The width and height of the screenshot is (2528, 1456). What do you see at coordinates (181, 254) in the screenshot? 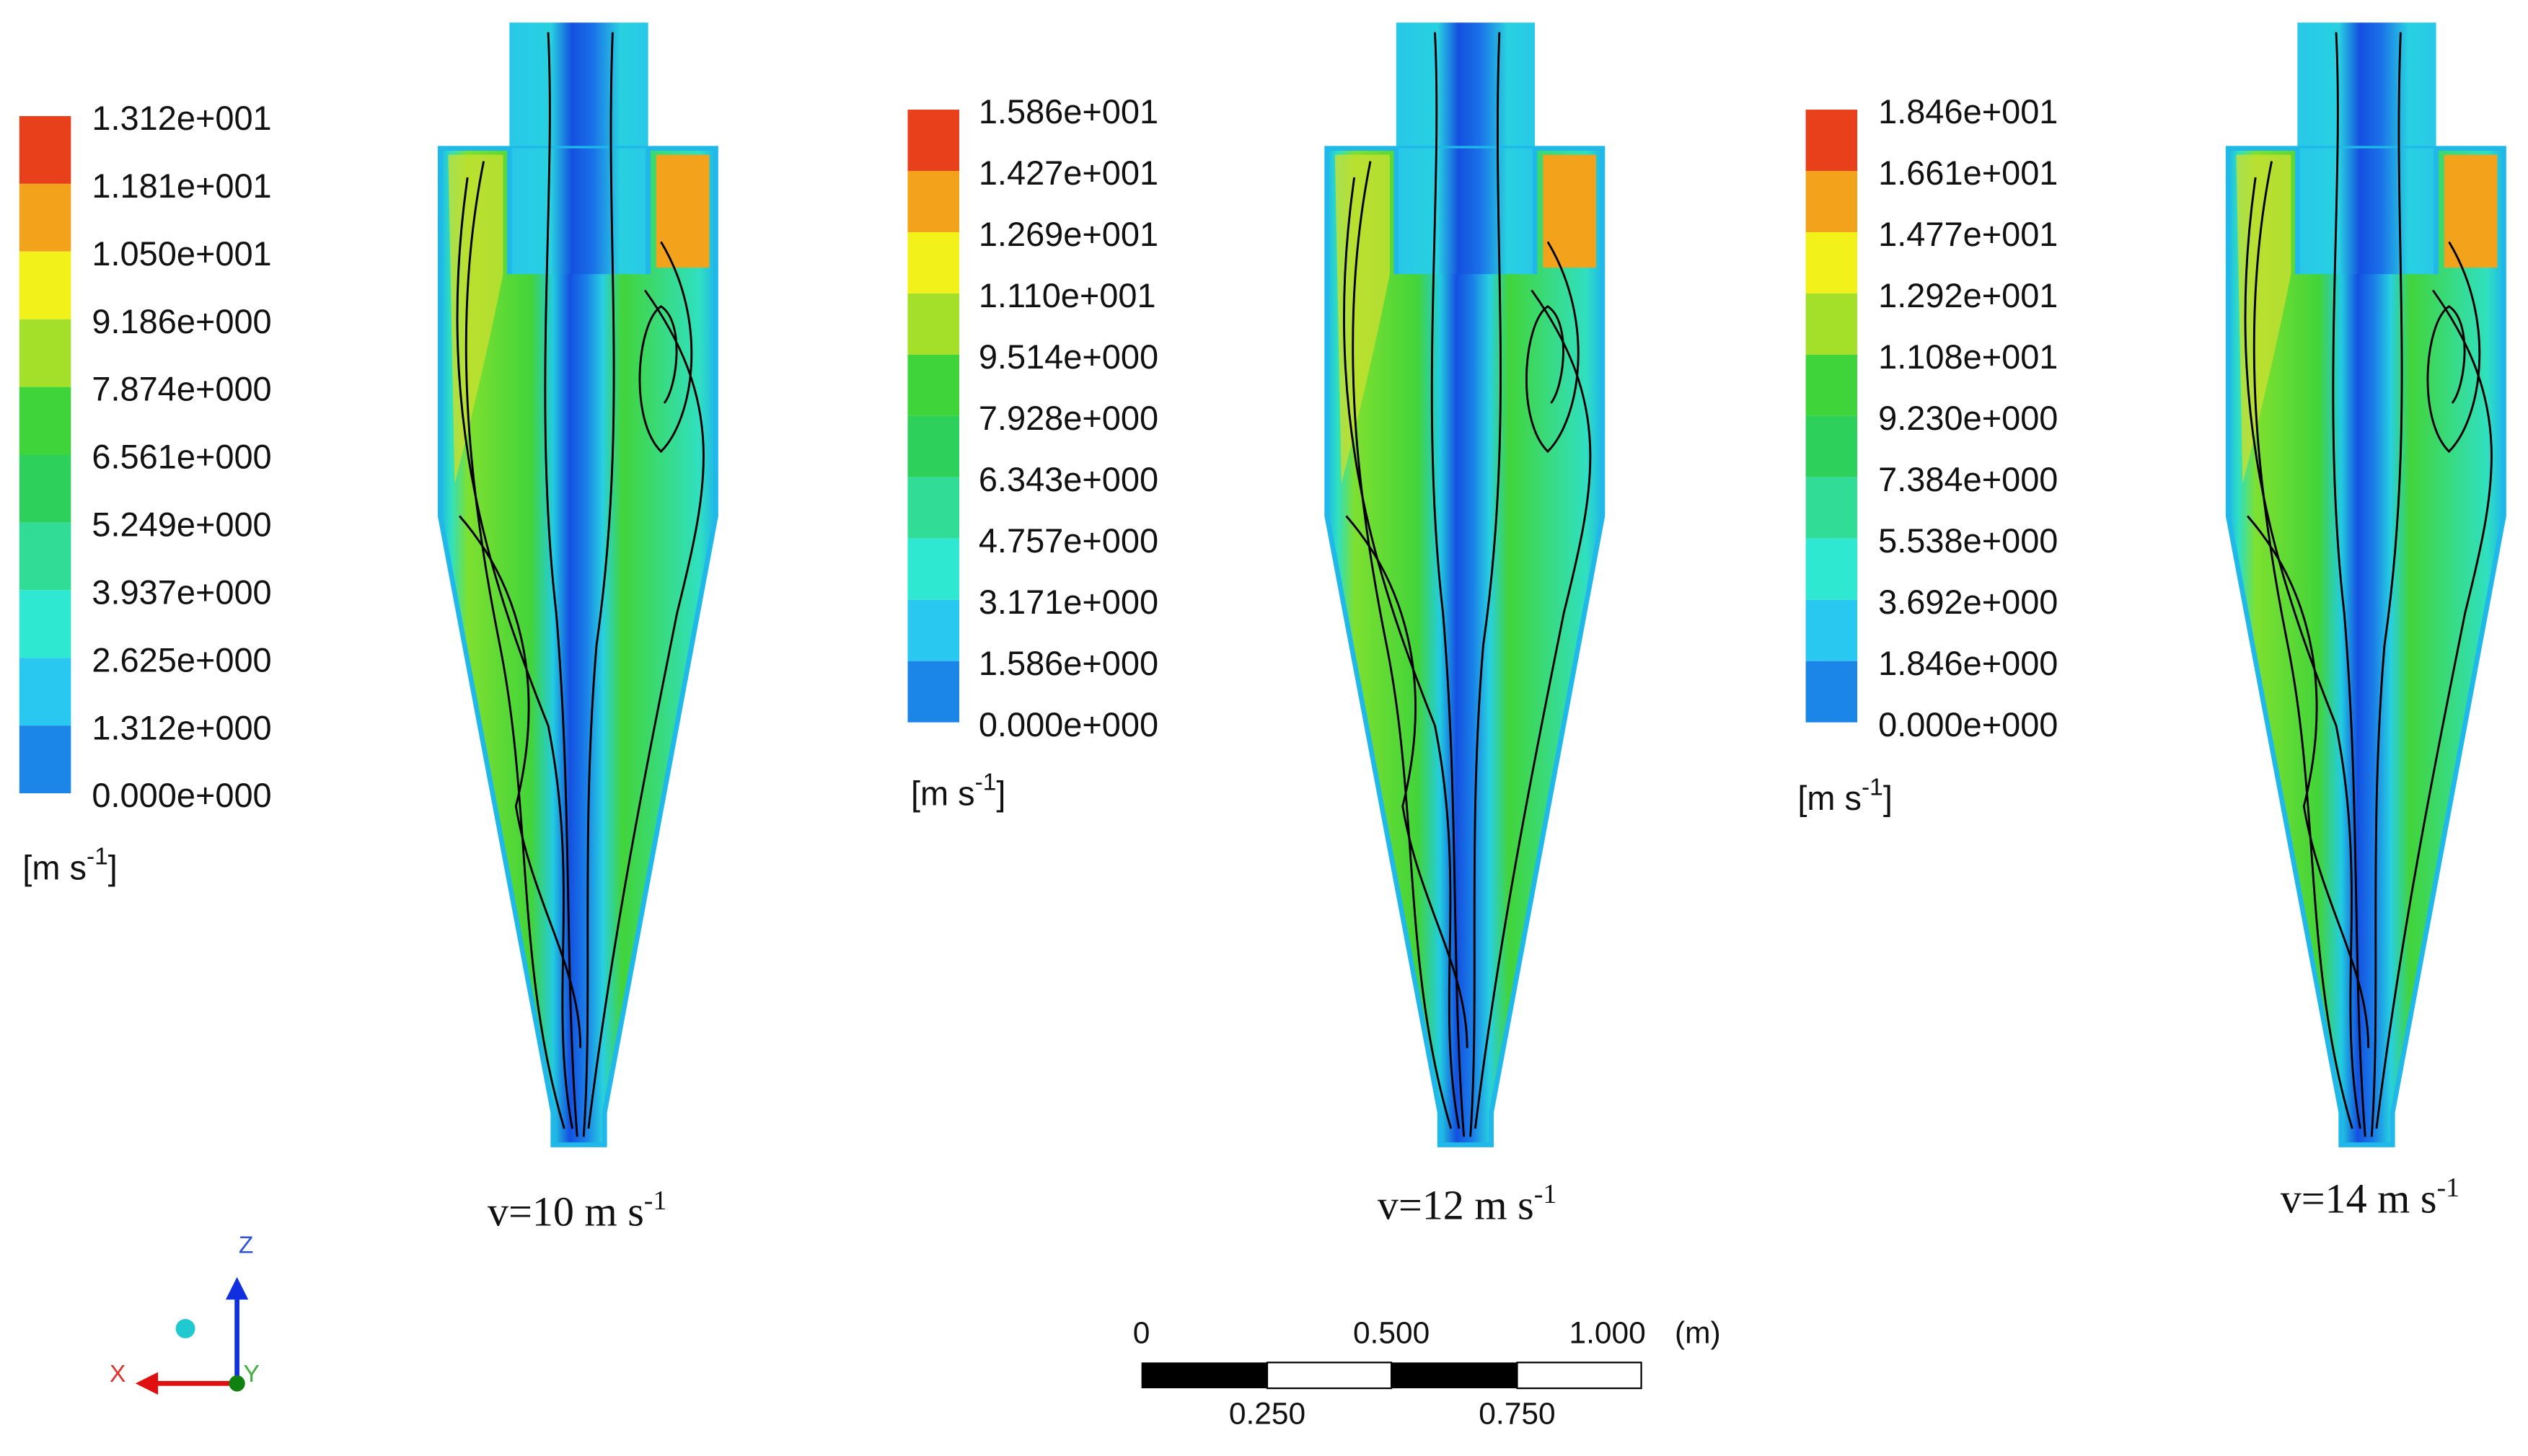
I see `legend-label: 1.050e+001` at bounding box center [181, 254].